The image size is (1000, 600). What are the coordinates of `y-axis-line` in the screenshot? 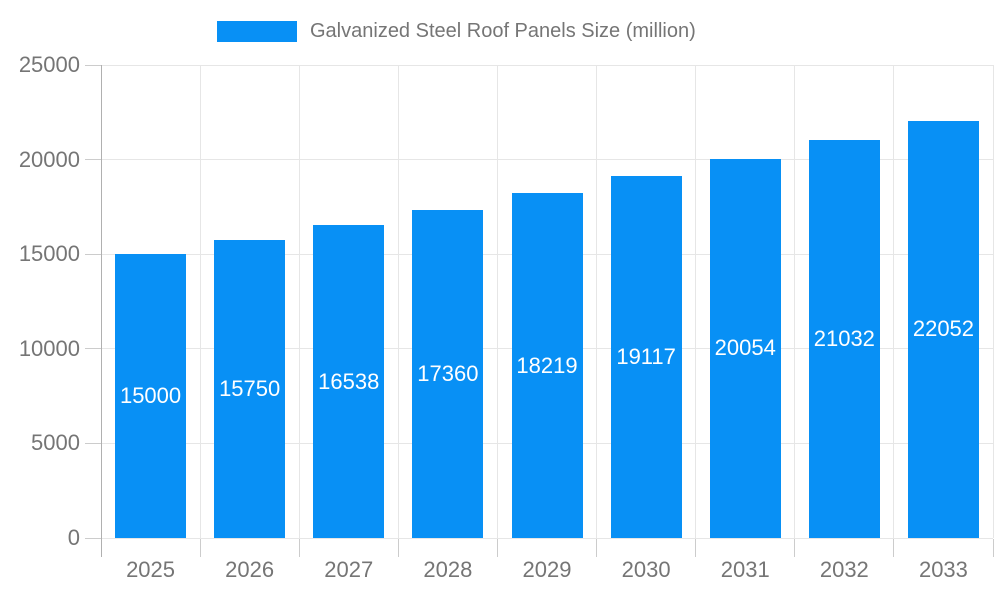 It's located at (101, 311).